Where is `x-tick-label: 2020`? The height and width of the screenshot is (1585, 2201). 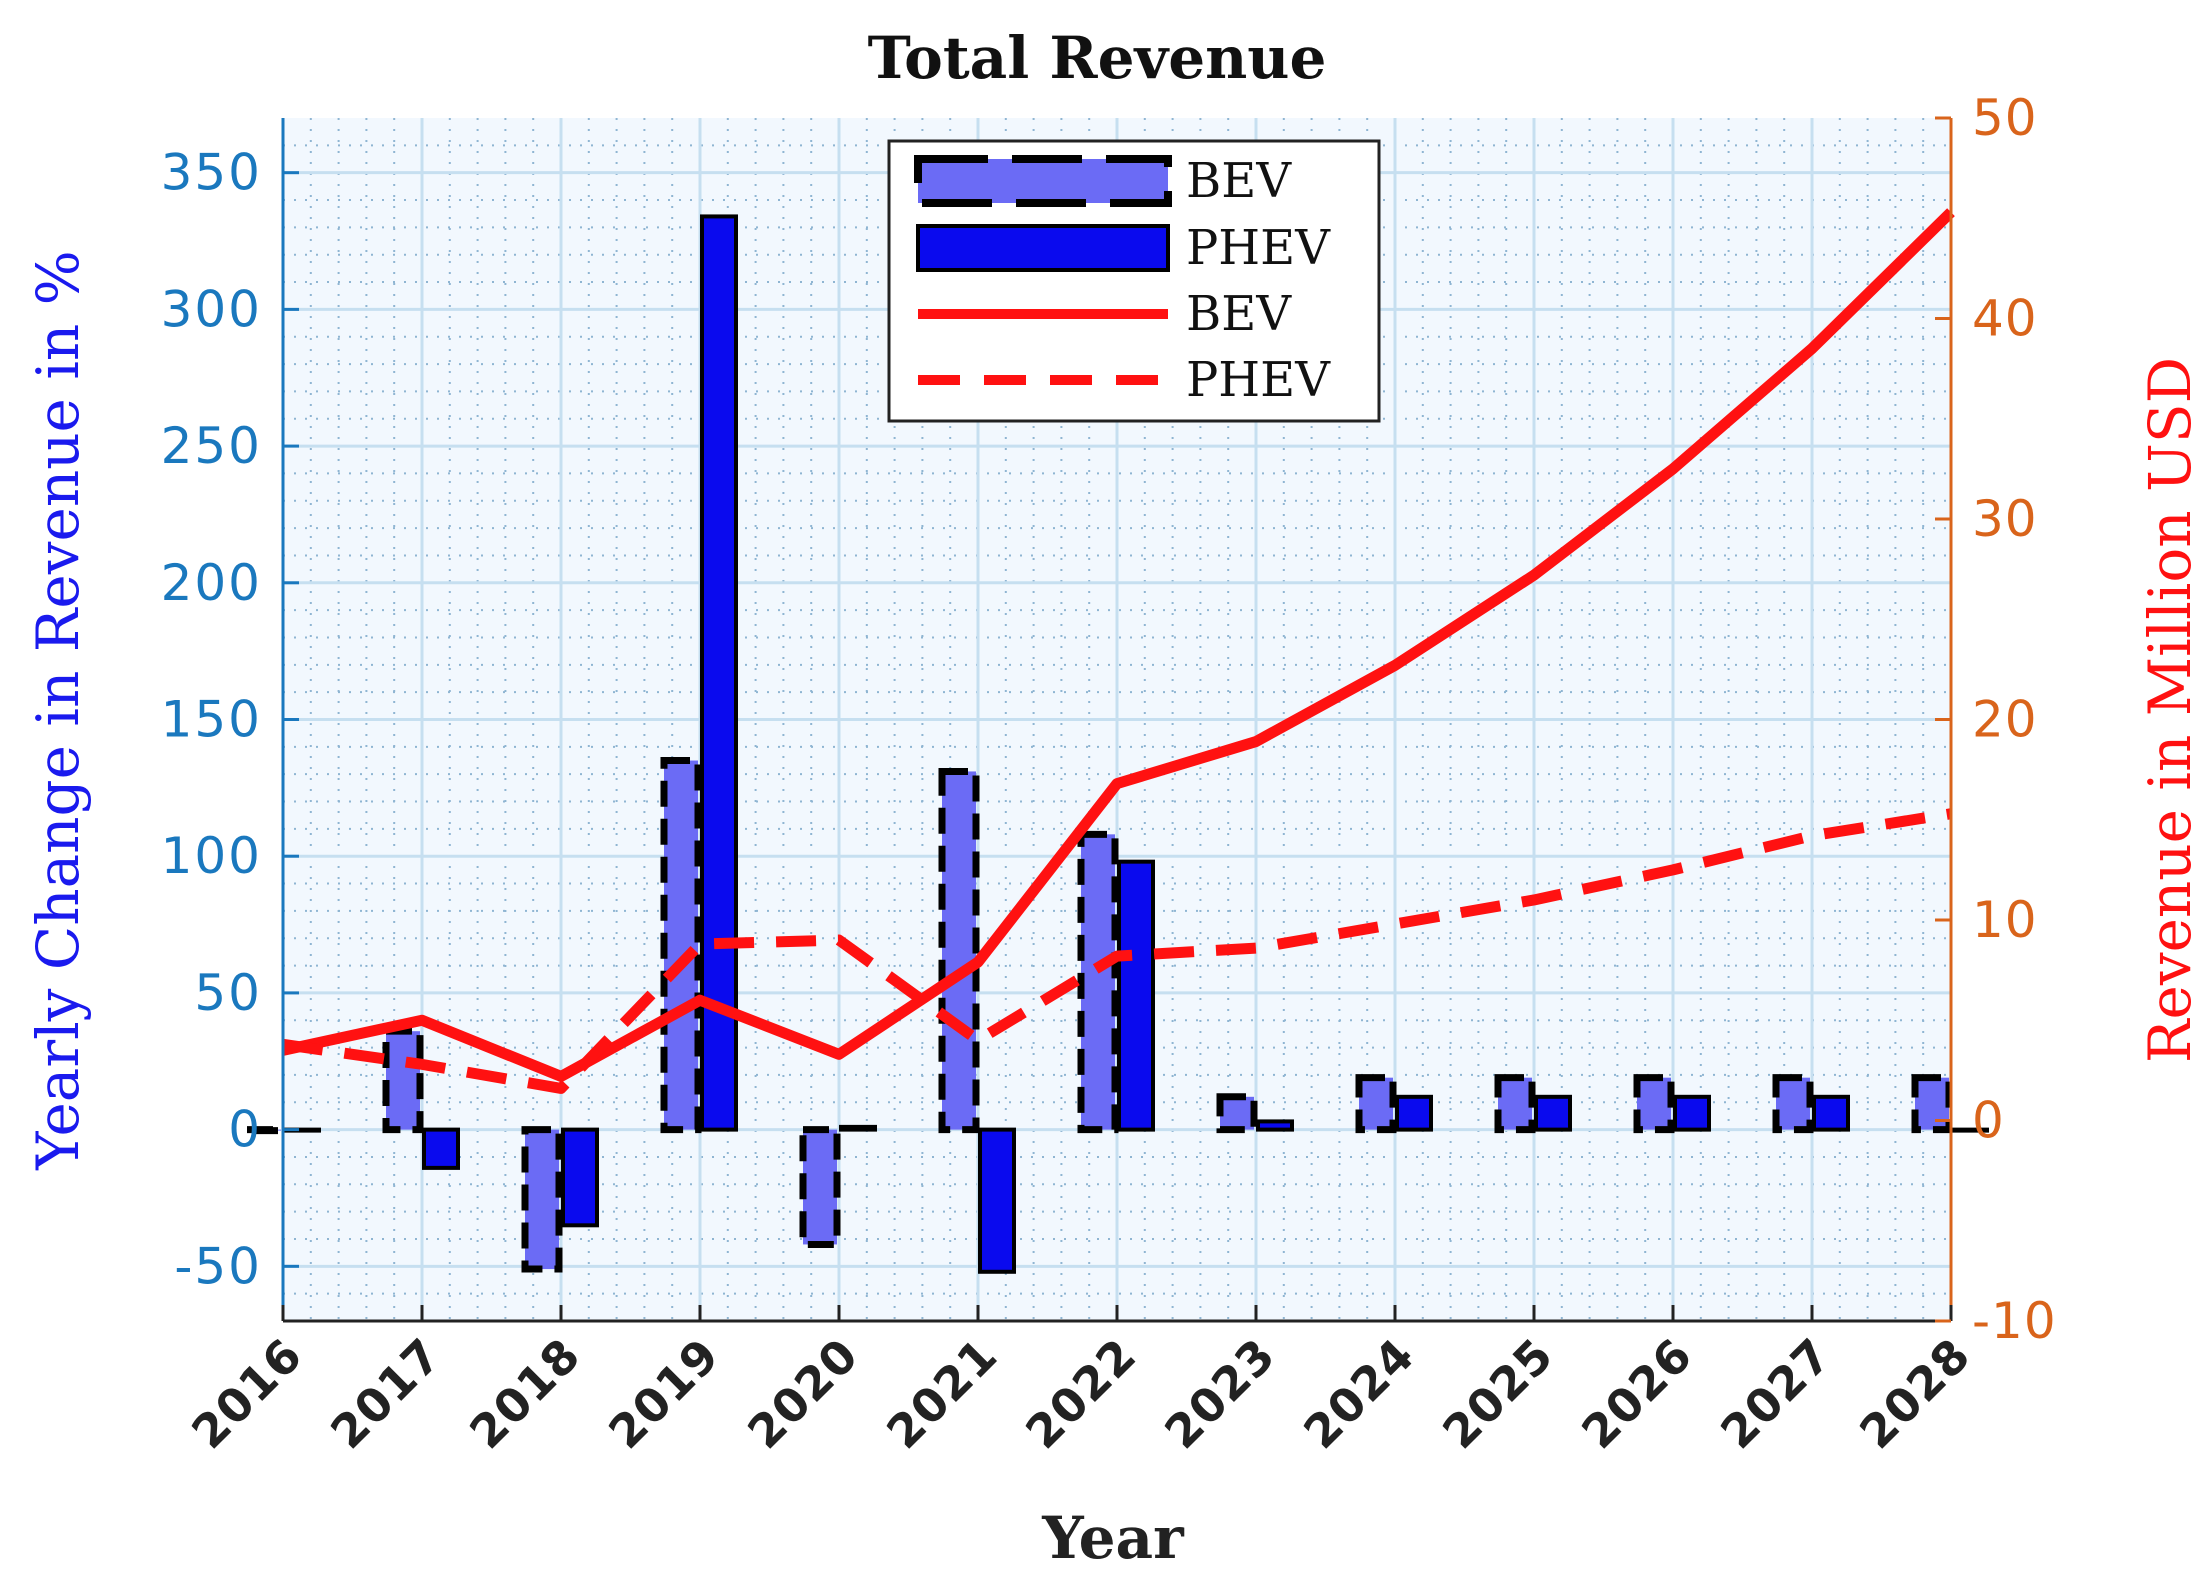 x-tick-label: 2020 is located at coordinates (803, 1394).